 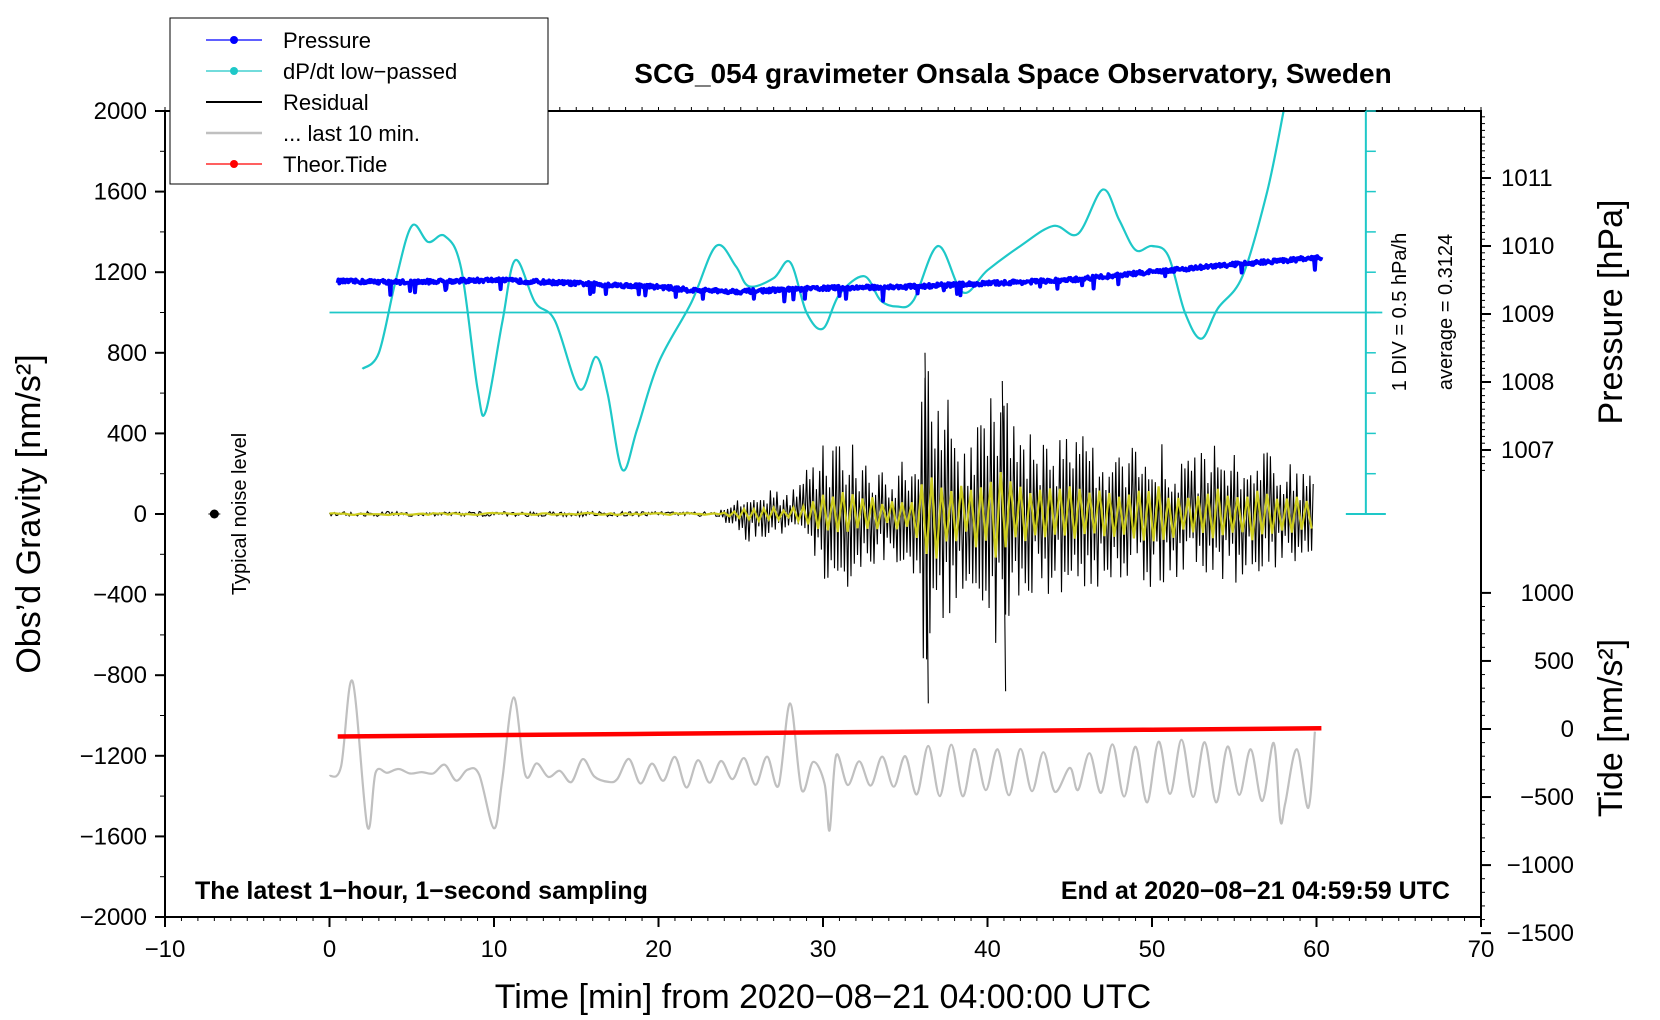 What do you see at coordinates (658, 949) in the screenshot?
I see `x-tick-label: 20` at bounding box center [658, 949].